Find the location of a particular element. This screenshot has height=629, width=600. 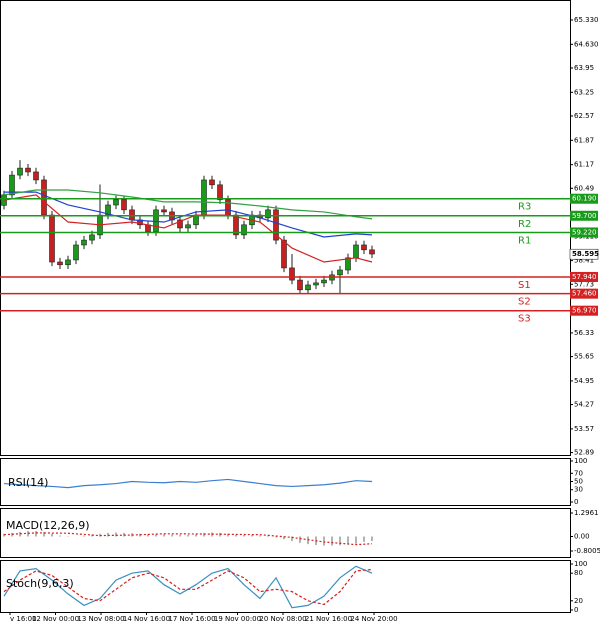

pivot-price: 59.220 is located at coordinates (584, 232).